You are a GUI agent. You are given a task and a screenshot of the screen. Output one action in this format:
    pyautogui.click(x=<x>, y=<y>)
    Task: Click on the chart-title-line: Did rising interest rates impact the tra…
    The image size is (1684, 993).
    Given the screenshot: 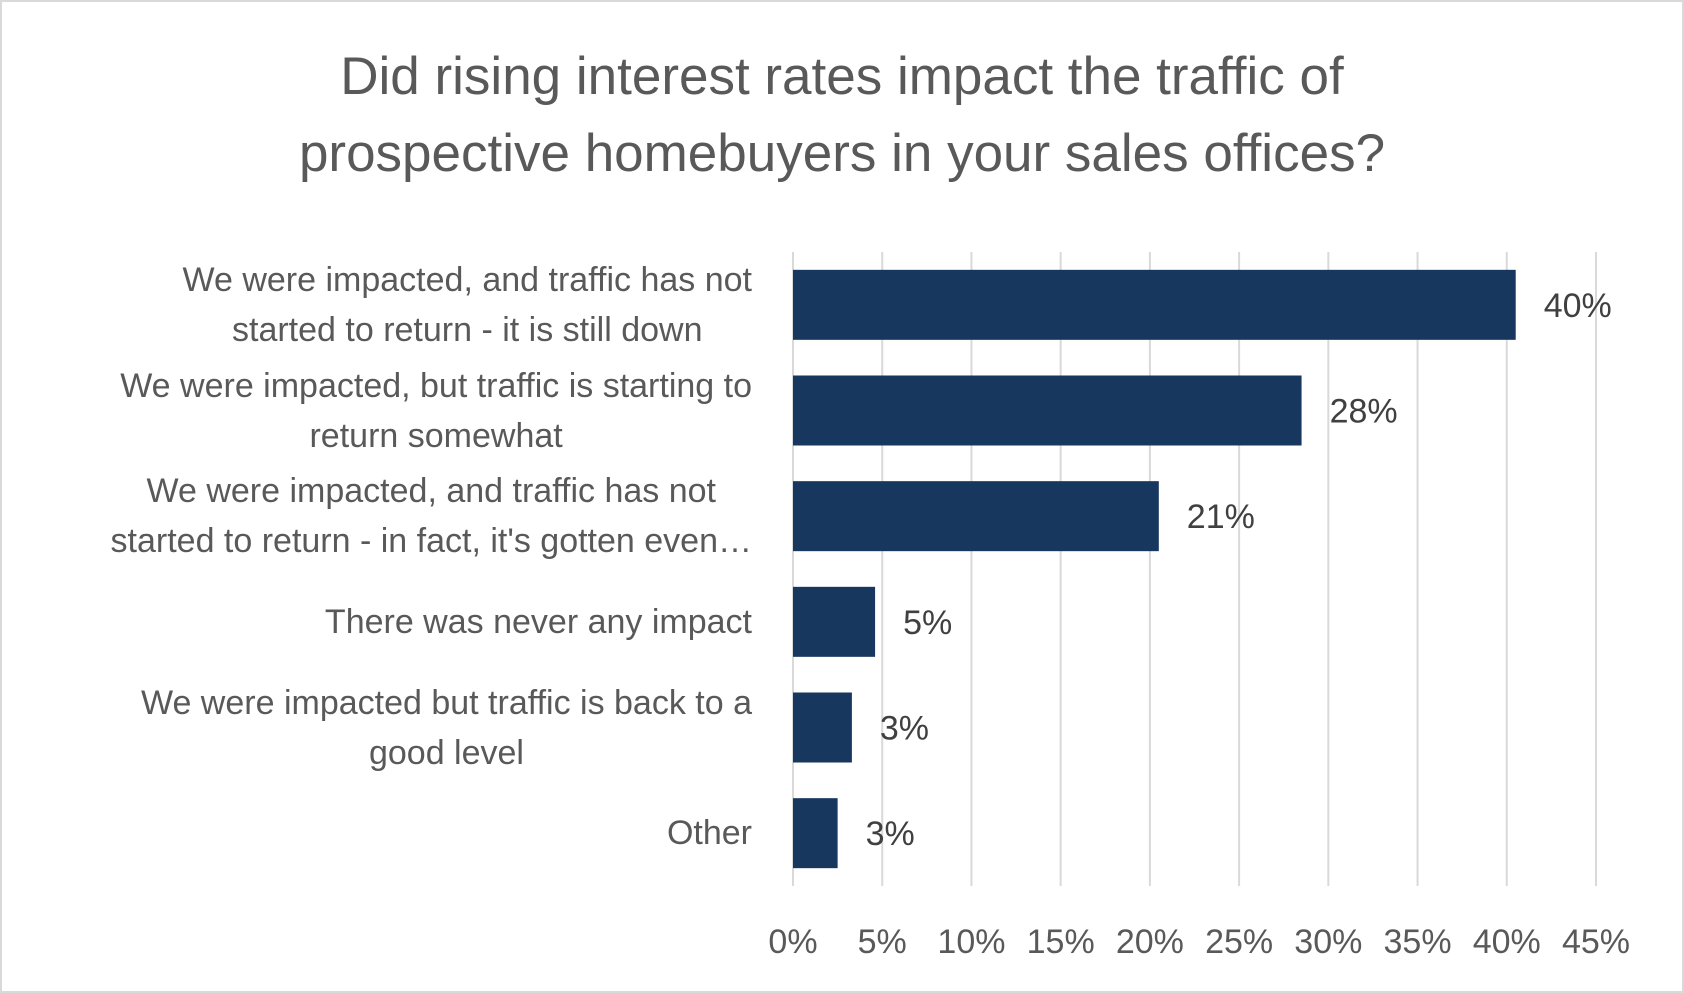 What is the action you would take?
    pyautogui.click(x=842, y=76)
    